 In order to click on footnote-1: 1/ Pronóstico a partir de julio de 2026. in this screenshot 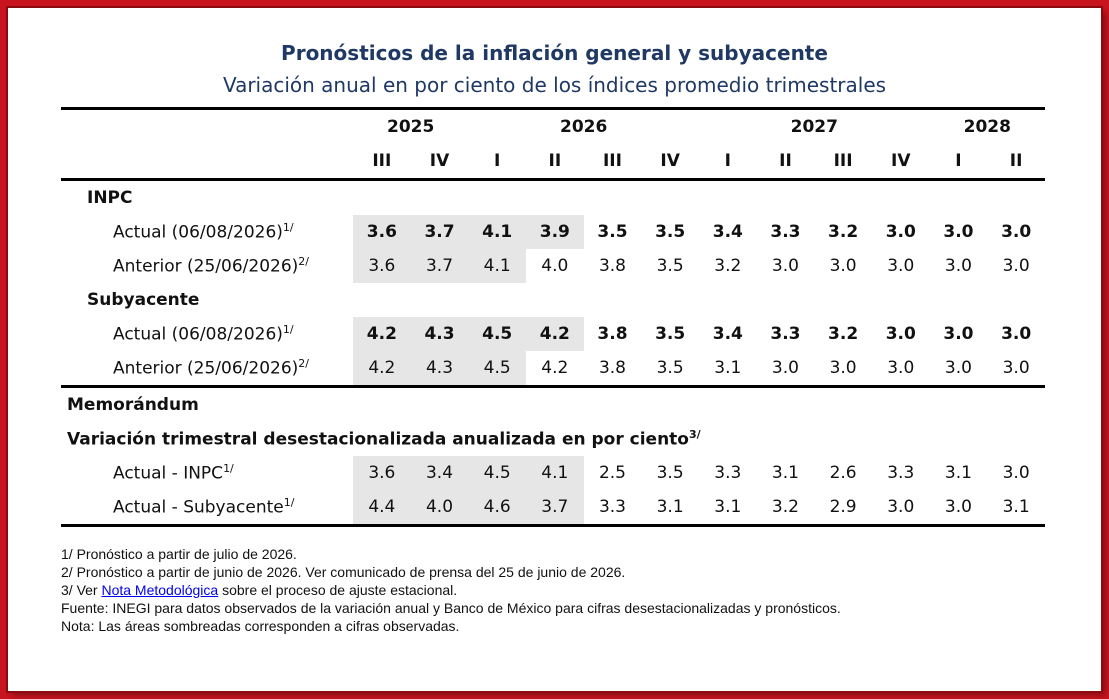, I will do `click(179, 554)`.